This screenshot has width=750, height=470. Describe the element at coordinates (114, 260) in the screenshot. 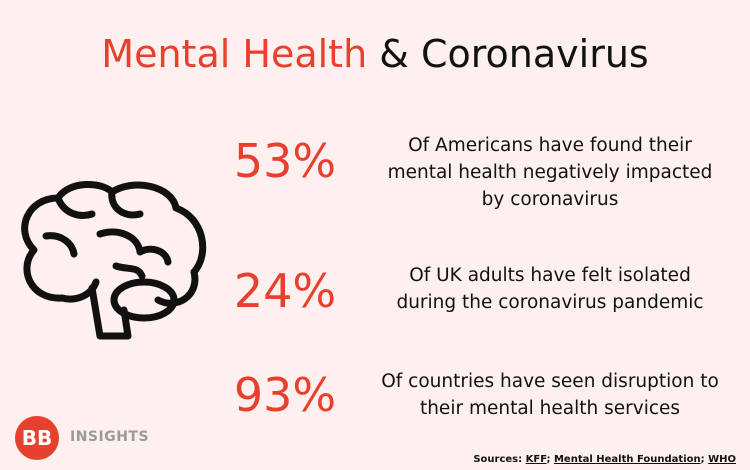

I see `brain-icon` at that location.